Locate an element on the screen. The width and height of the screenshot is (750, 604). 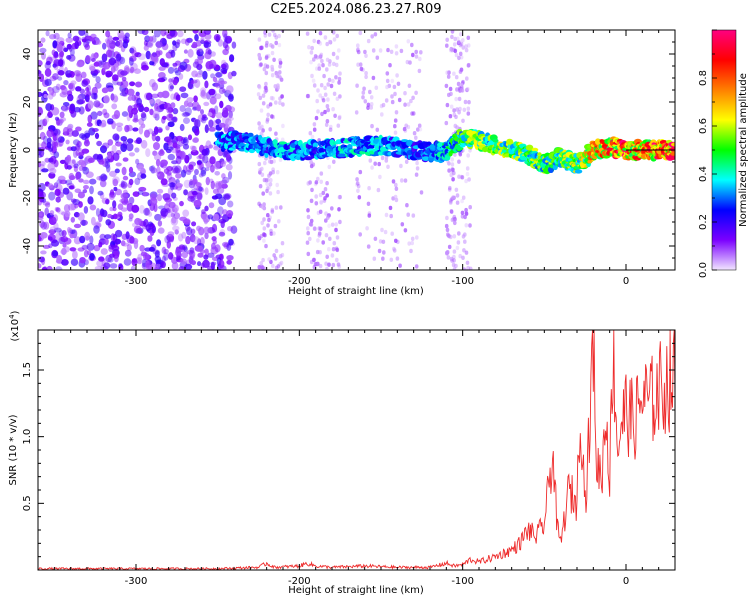
colorbar-gradient is located at coordinates (724, 150).